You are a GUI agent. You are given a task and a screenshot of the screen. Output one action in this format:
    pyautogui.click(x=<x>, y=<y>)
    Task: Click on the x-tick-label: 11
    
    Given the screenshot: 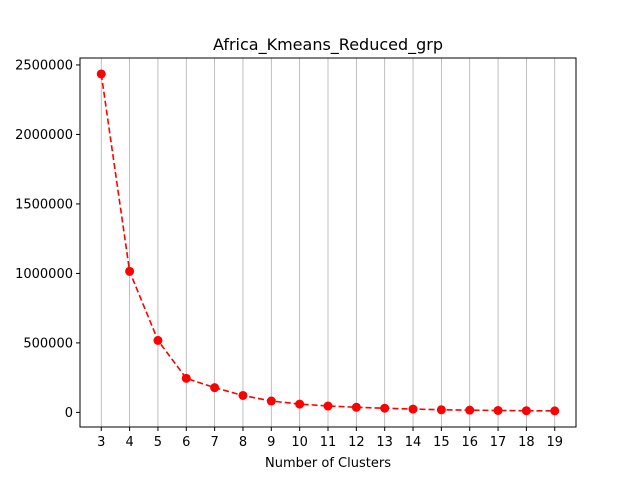 What is the action you would take?
    pyautogui.click(x=328, y=442)
    